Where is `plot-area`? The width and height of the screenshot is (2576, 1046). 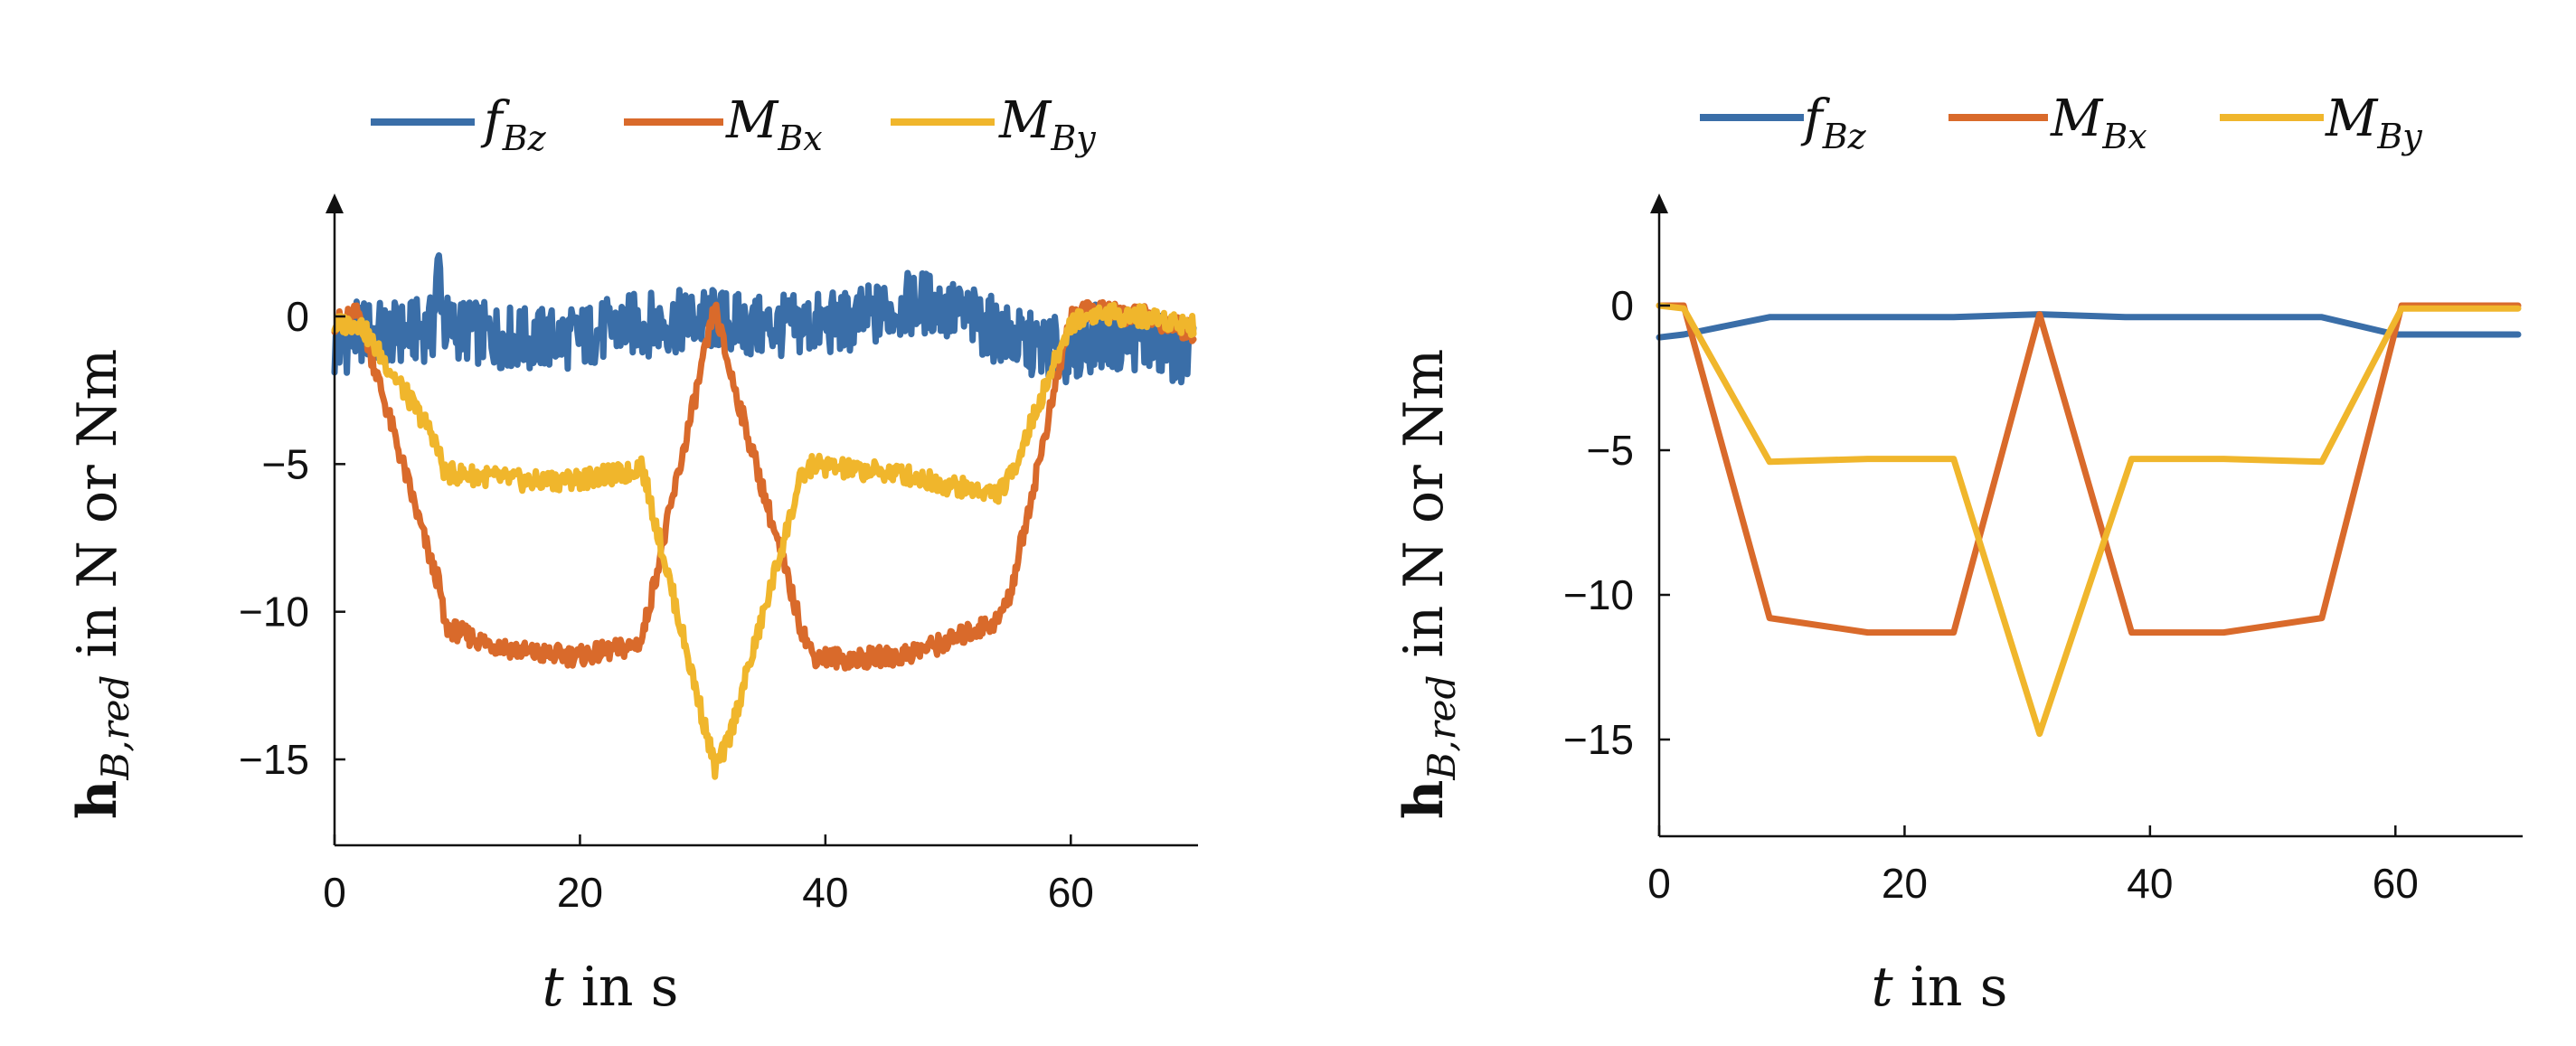
plot-area is located at coordinates (2089, 520).